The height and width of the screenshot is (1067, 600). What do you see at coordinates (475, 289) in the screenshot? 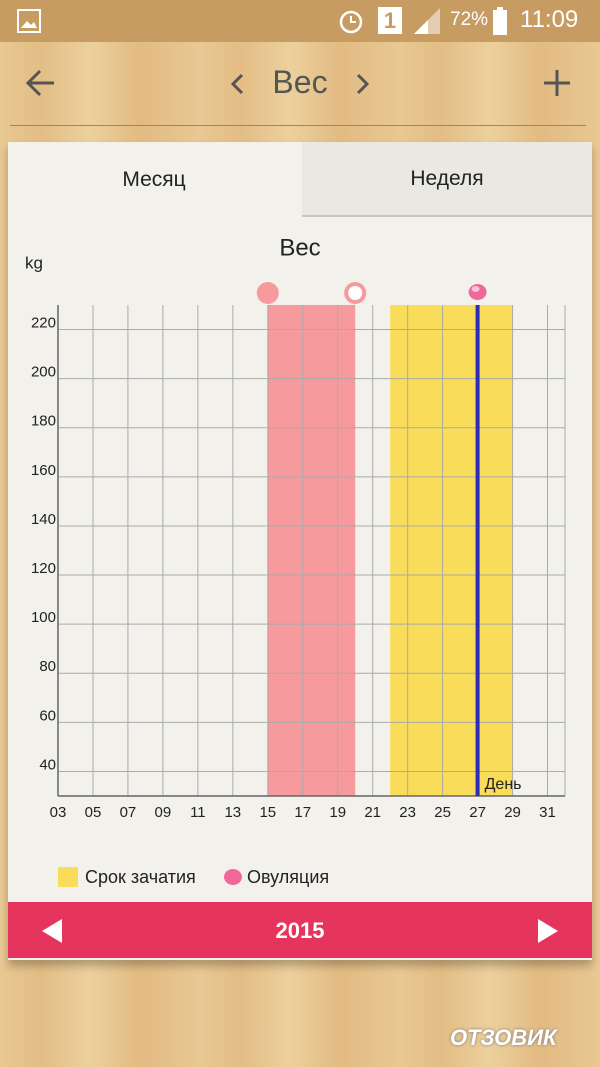
I see `ovulation-marker-shine` at bounding box center [475, 289].